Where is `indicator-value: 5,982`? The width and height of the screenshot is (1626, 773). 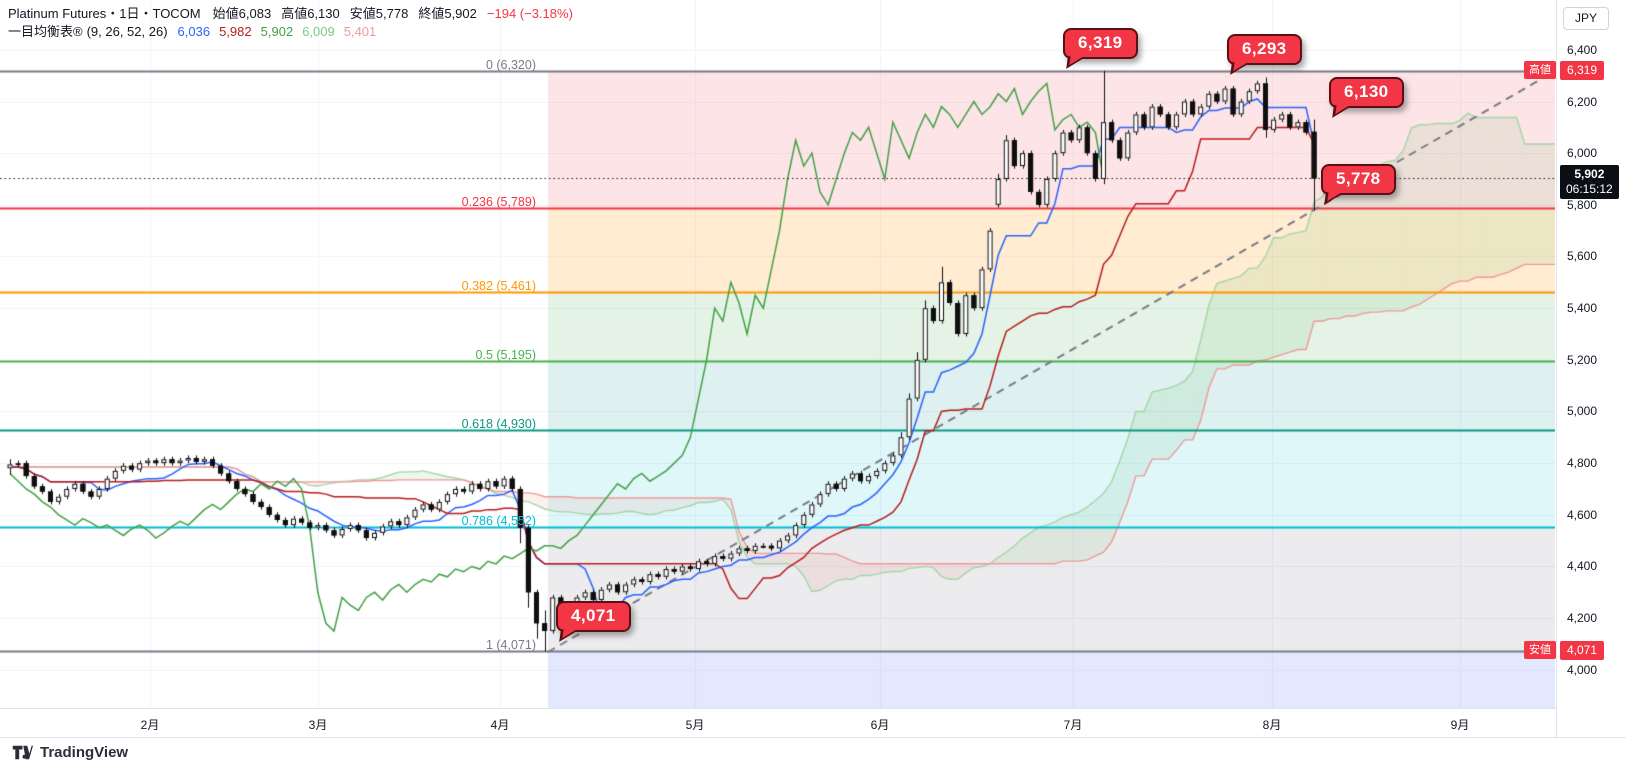
indicator-value: 5,982 is located at coordinates (235, 31).